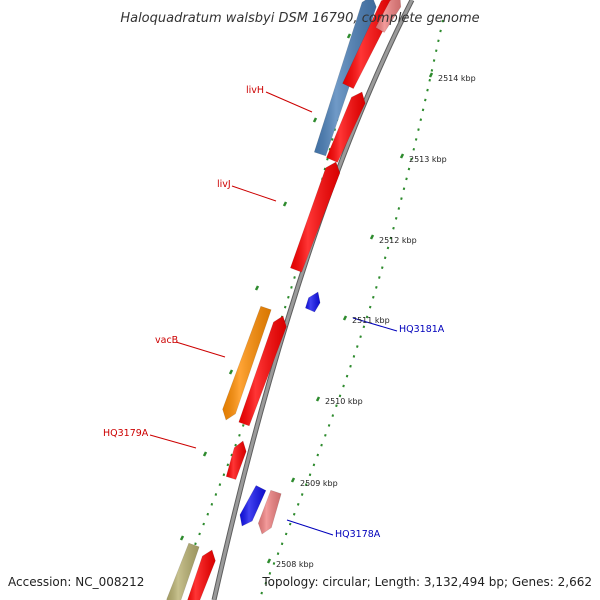 This screenshot has height=600, width=600. What do you see at coordinates (270, 512) in the screenshot?
I see `gene-HQ3178A-pink-shading` at bounding box center [270, 512].